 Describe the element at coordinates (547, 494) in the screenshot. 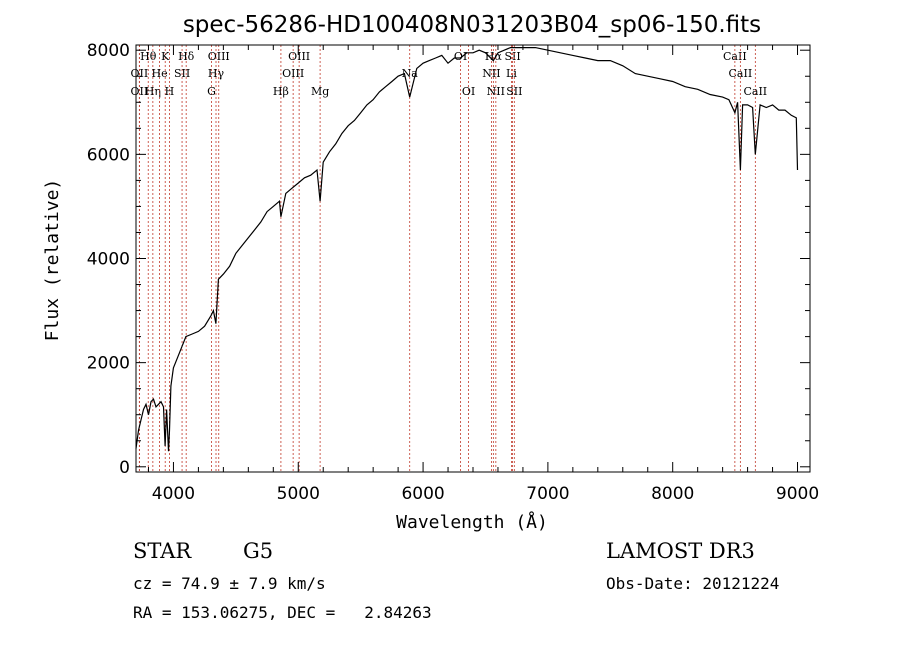

I see `x-tick-label-3: 7000` at that location.